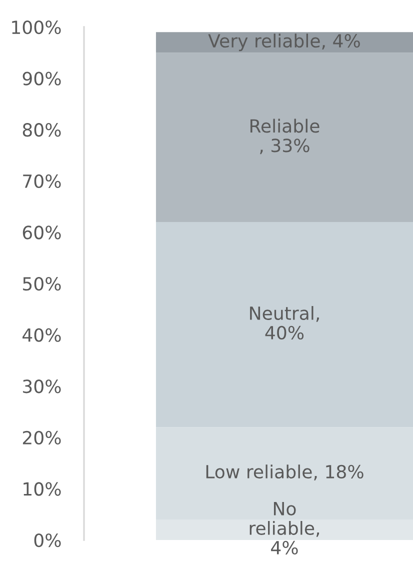 The image size is (413, 576). I want to click on text: Very reliable, 4%, so click(284, 43).